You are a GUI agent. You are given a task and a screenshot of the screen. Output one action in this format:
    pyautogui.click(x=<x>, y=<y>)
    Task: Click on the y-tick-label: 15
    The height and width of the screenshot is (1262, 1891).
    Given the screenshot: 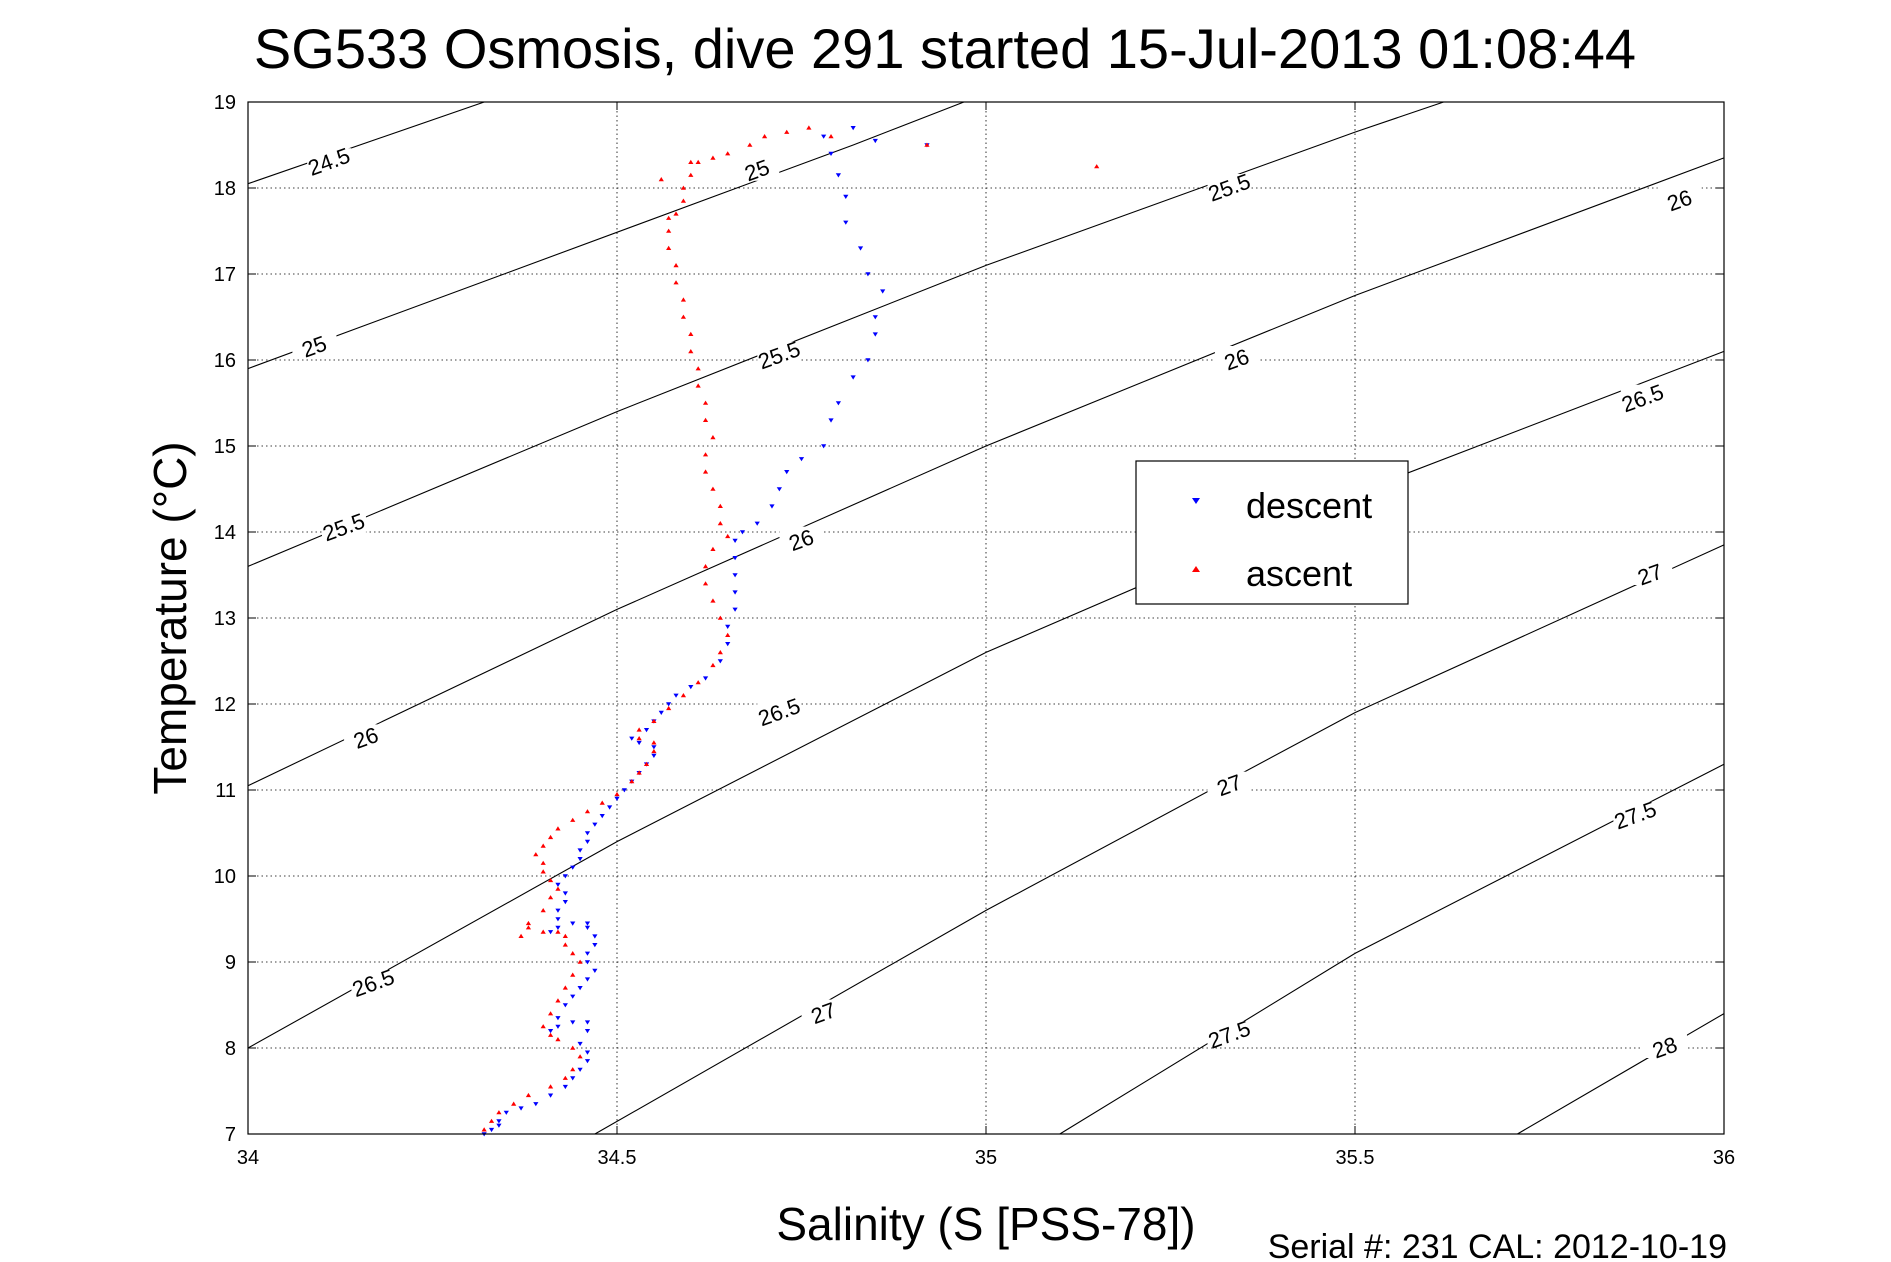 What is the action you would take?
    pyautogui.click(x=225, y=447)
    